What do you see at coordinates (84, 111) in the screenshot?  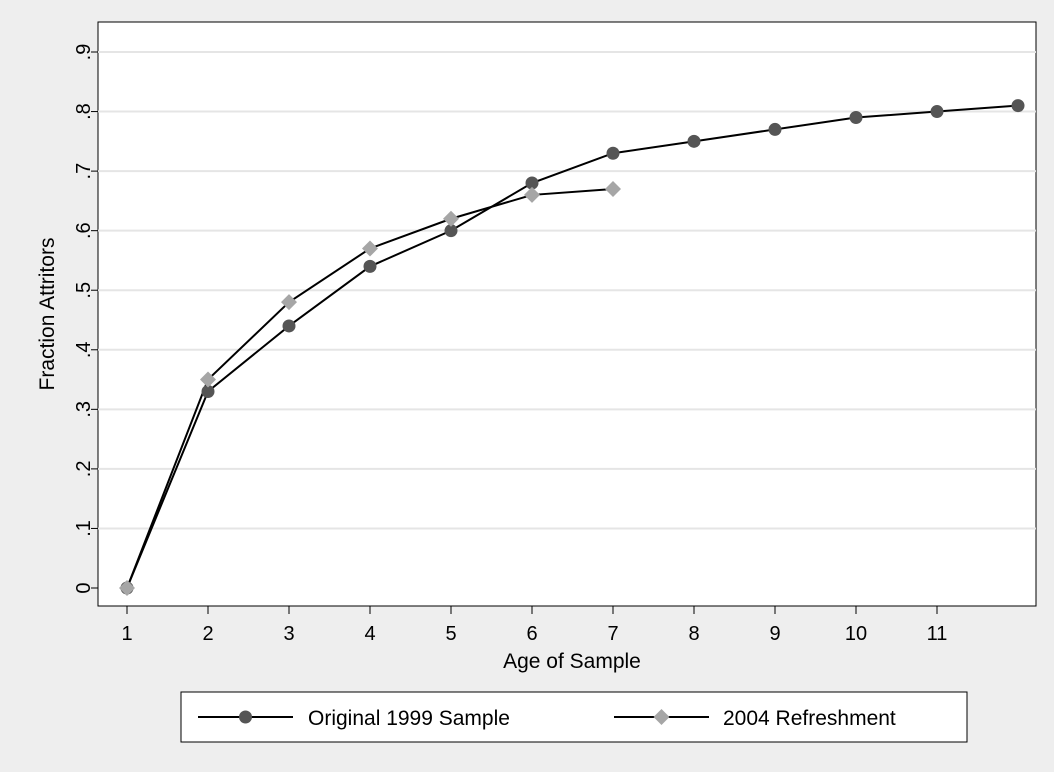 I see `y-tick-label: .8` at bounding box center [84, 111].